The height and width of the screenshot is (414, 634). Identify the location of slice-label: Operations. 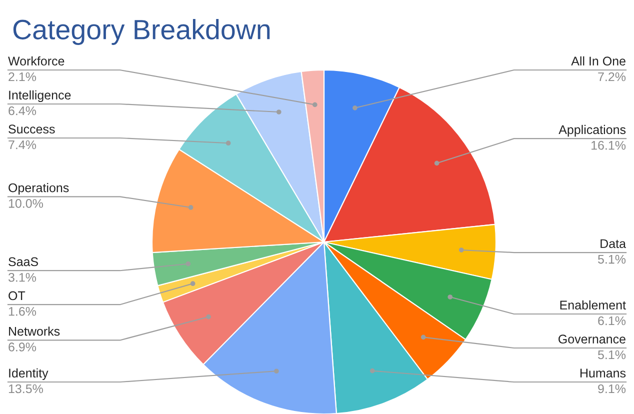
(38, 189).